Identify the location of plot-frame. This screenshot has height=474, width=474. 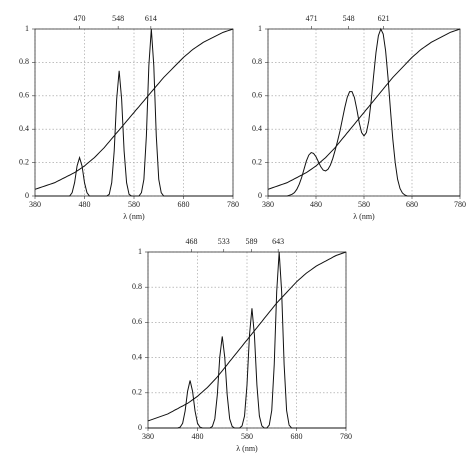
(364, 112).